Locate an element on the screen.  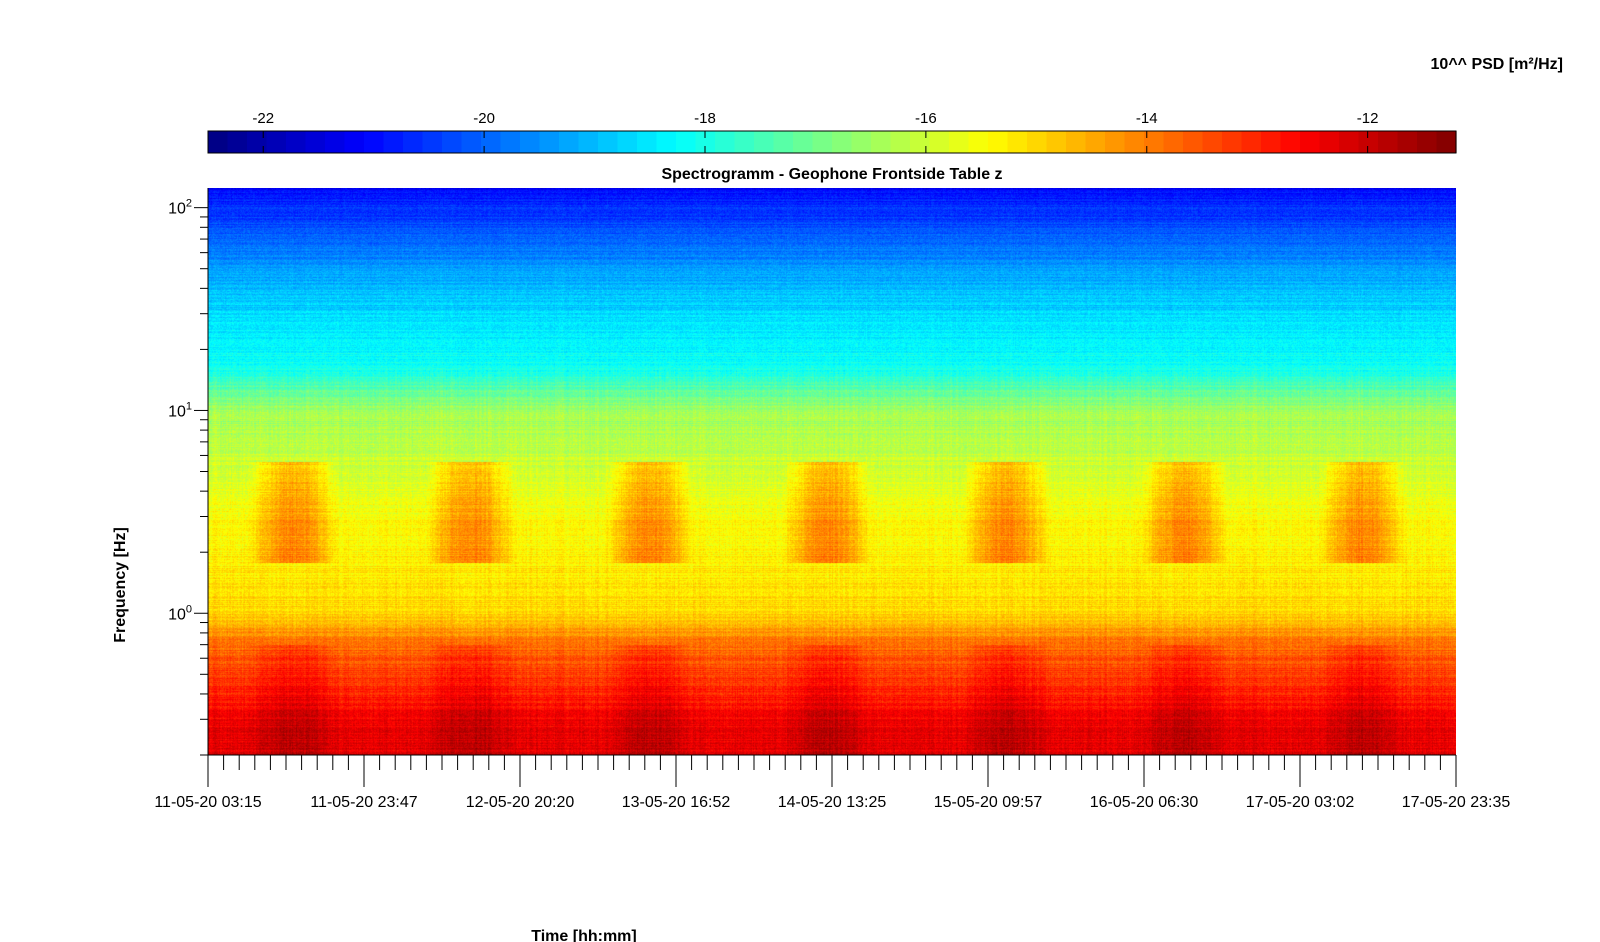
x-tick-label: 16-05-20 06:30 is located at coordinates (1144, 802).